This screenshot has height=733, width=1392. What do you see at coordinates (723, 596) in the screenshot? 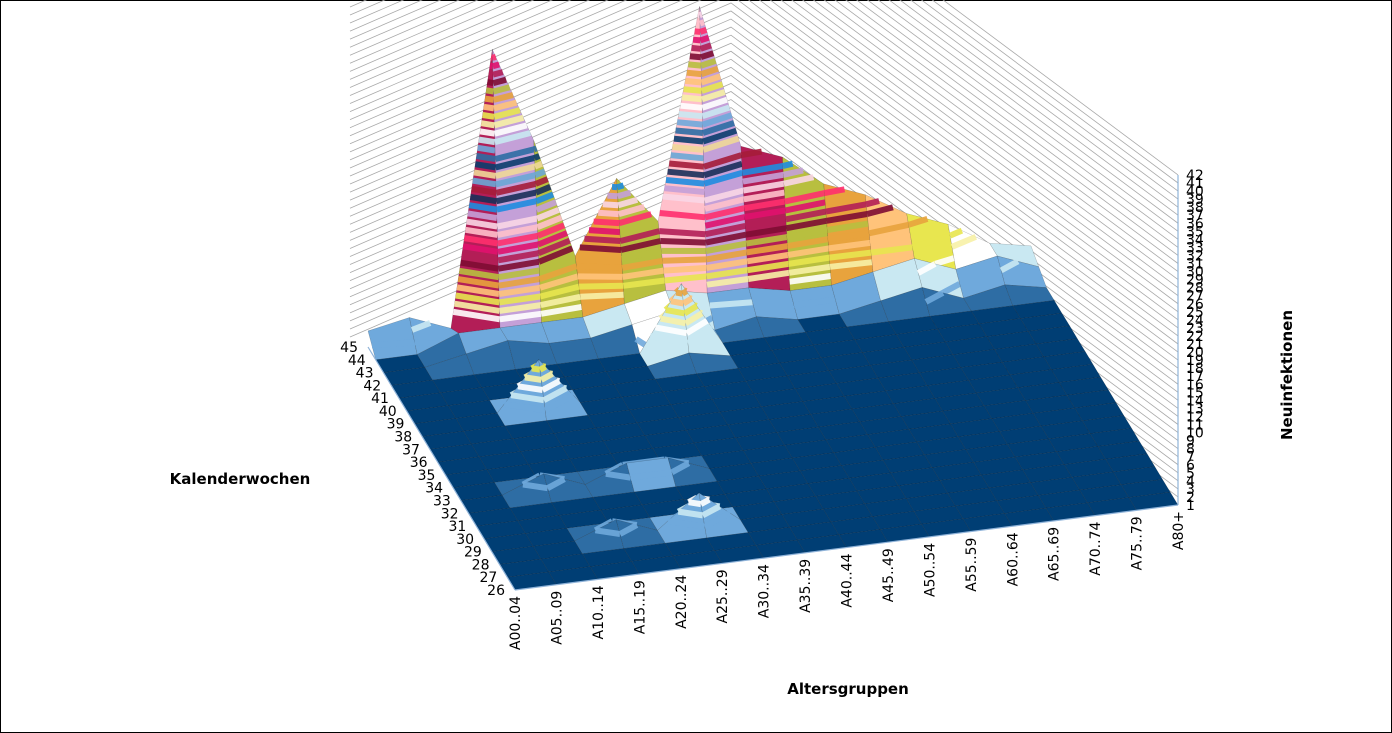
I see `x-tick-label: A25..29` at bounding box center [723, 596].